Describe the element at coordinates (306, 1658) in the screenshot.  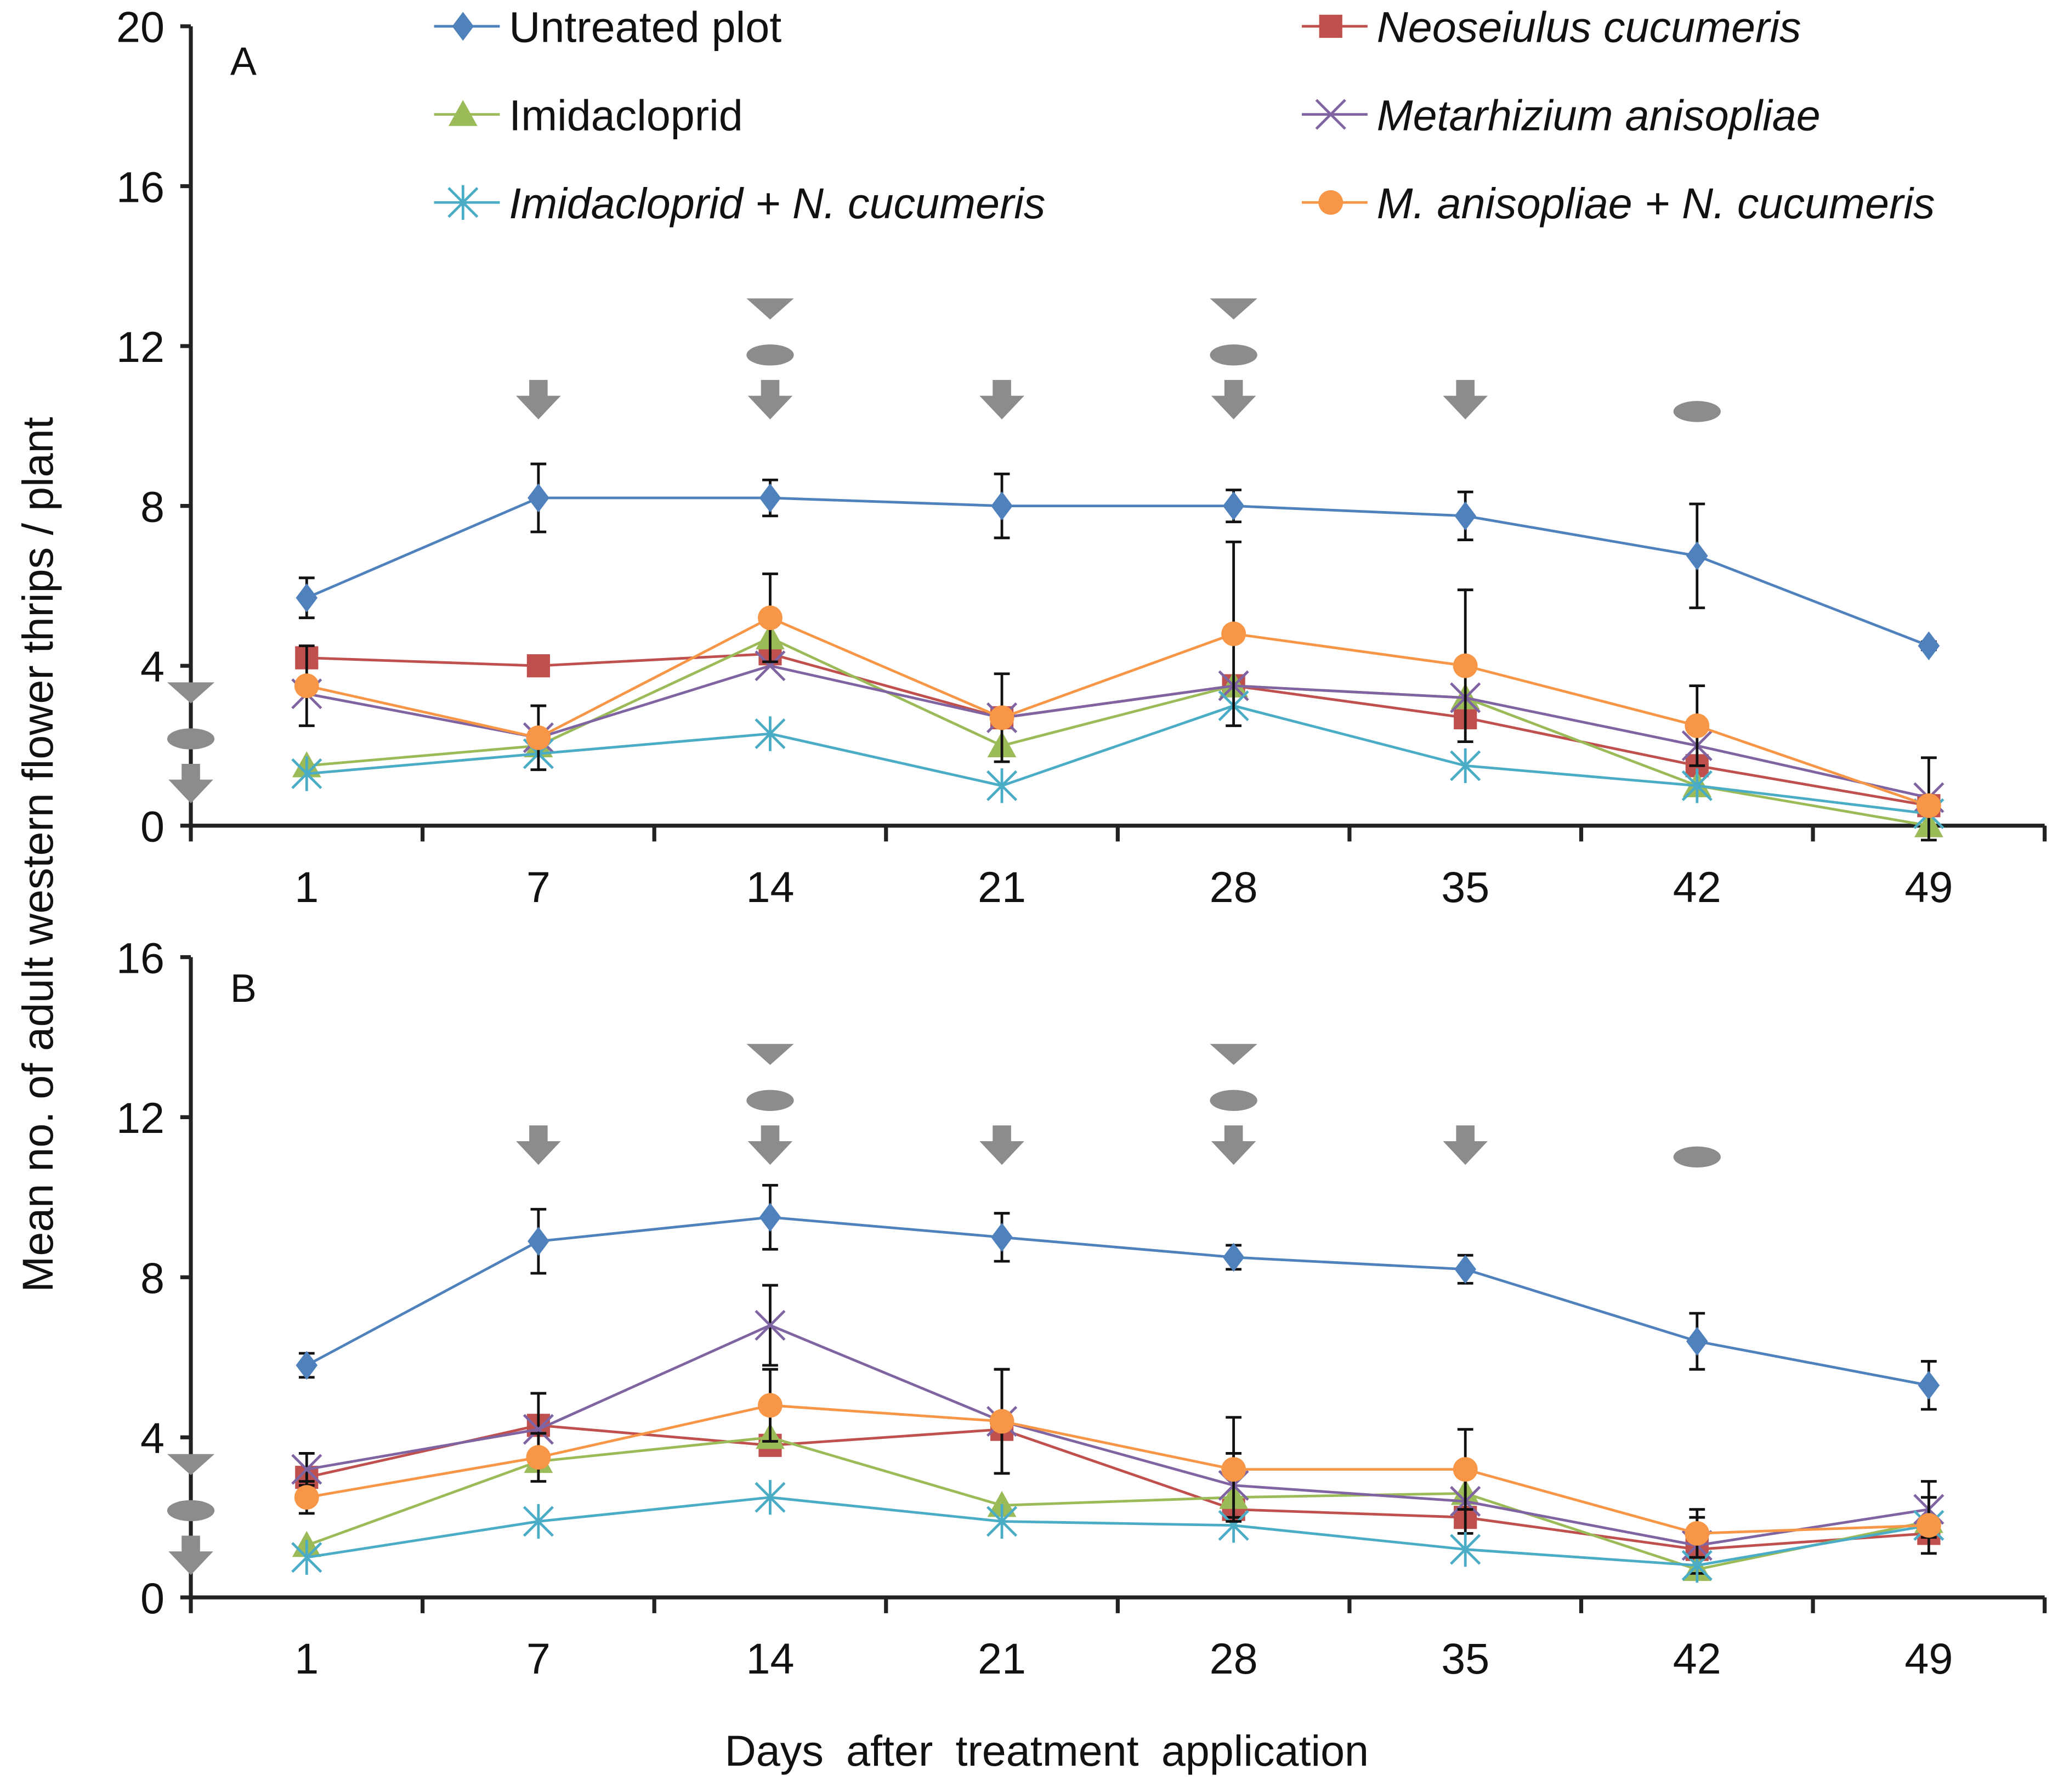
I see `x-tick-label: 1` at that location.